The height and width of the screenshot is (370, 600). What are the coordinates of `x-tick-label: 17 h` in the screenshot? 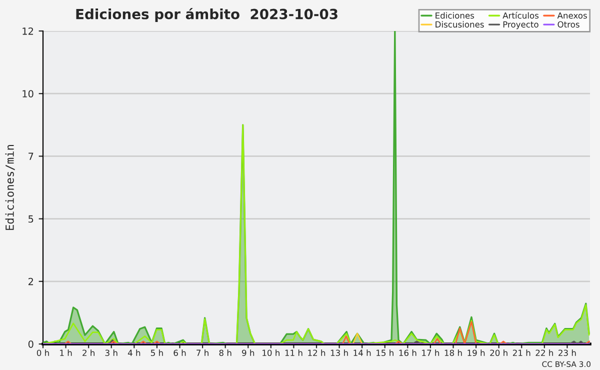 It's located at (431, 353).